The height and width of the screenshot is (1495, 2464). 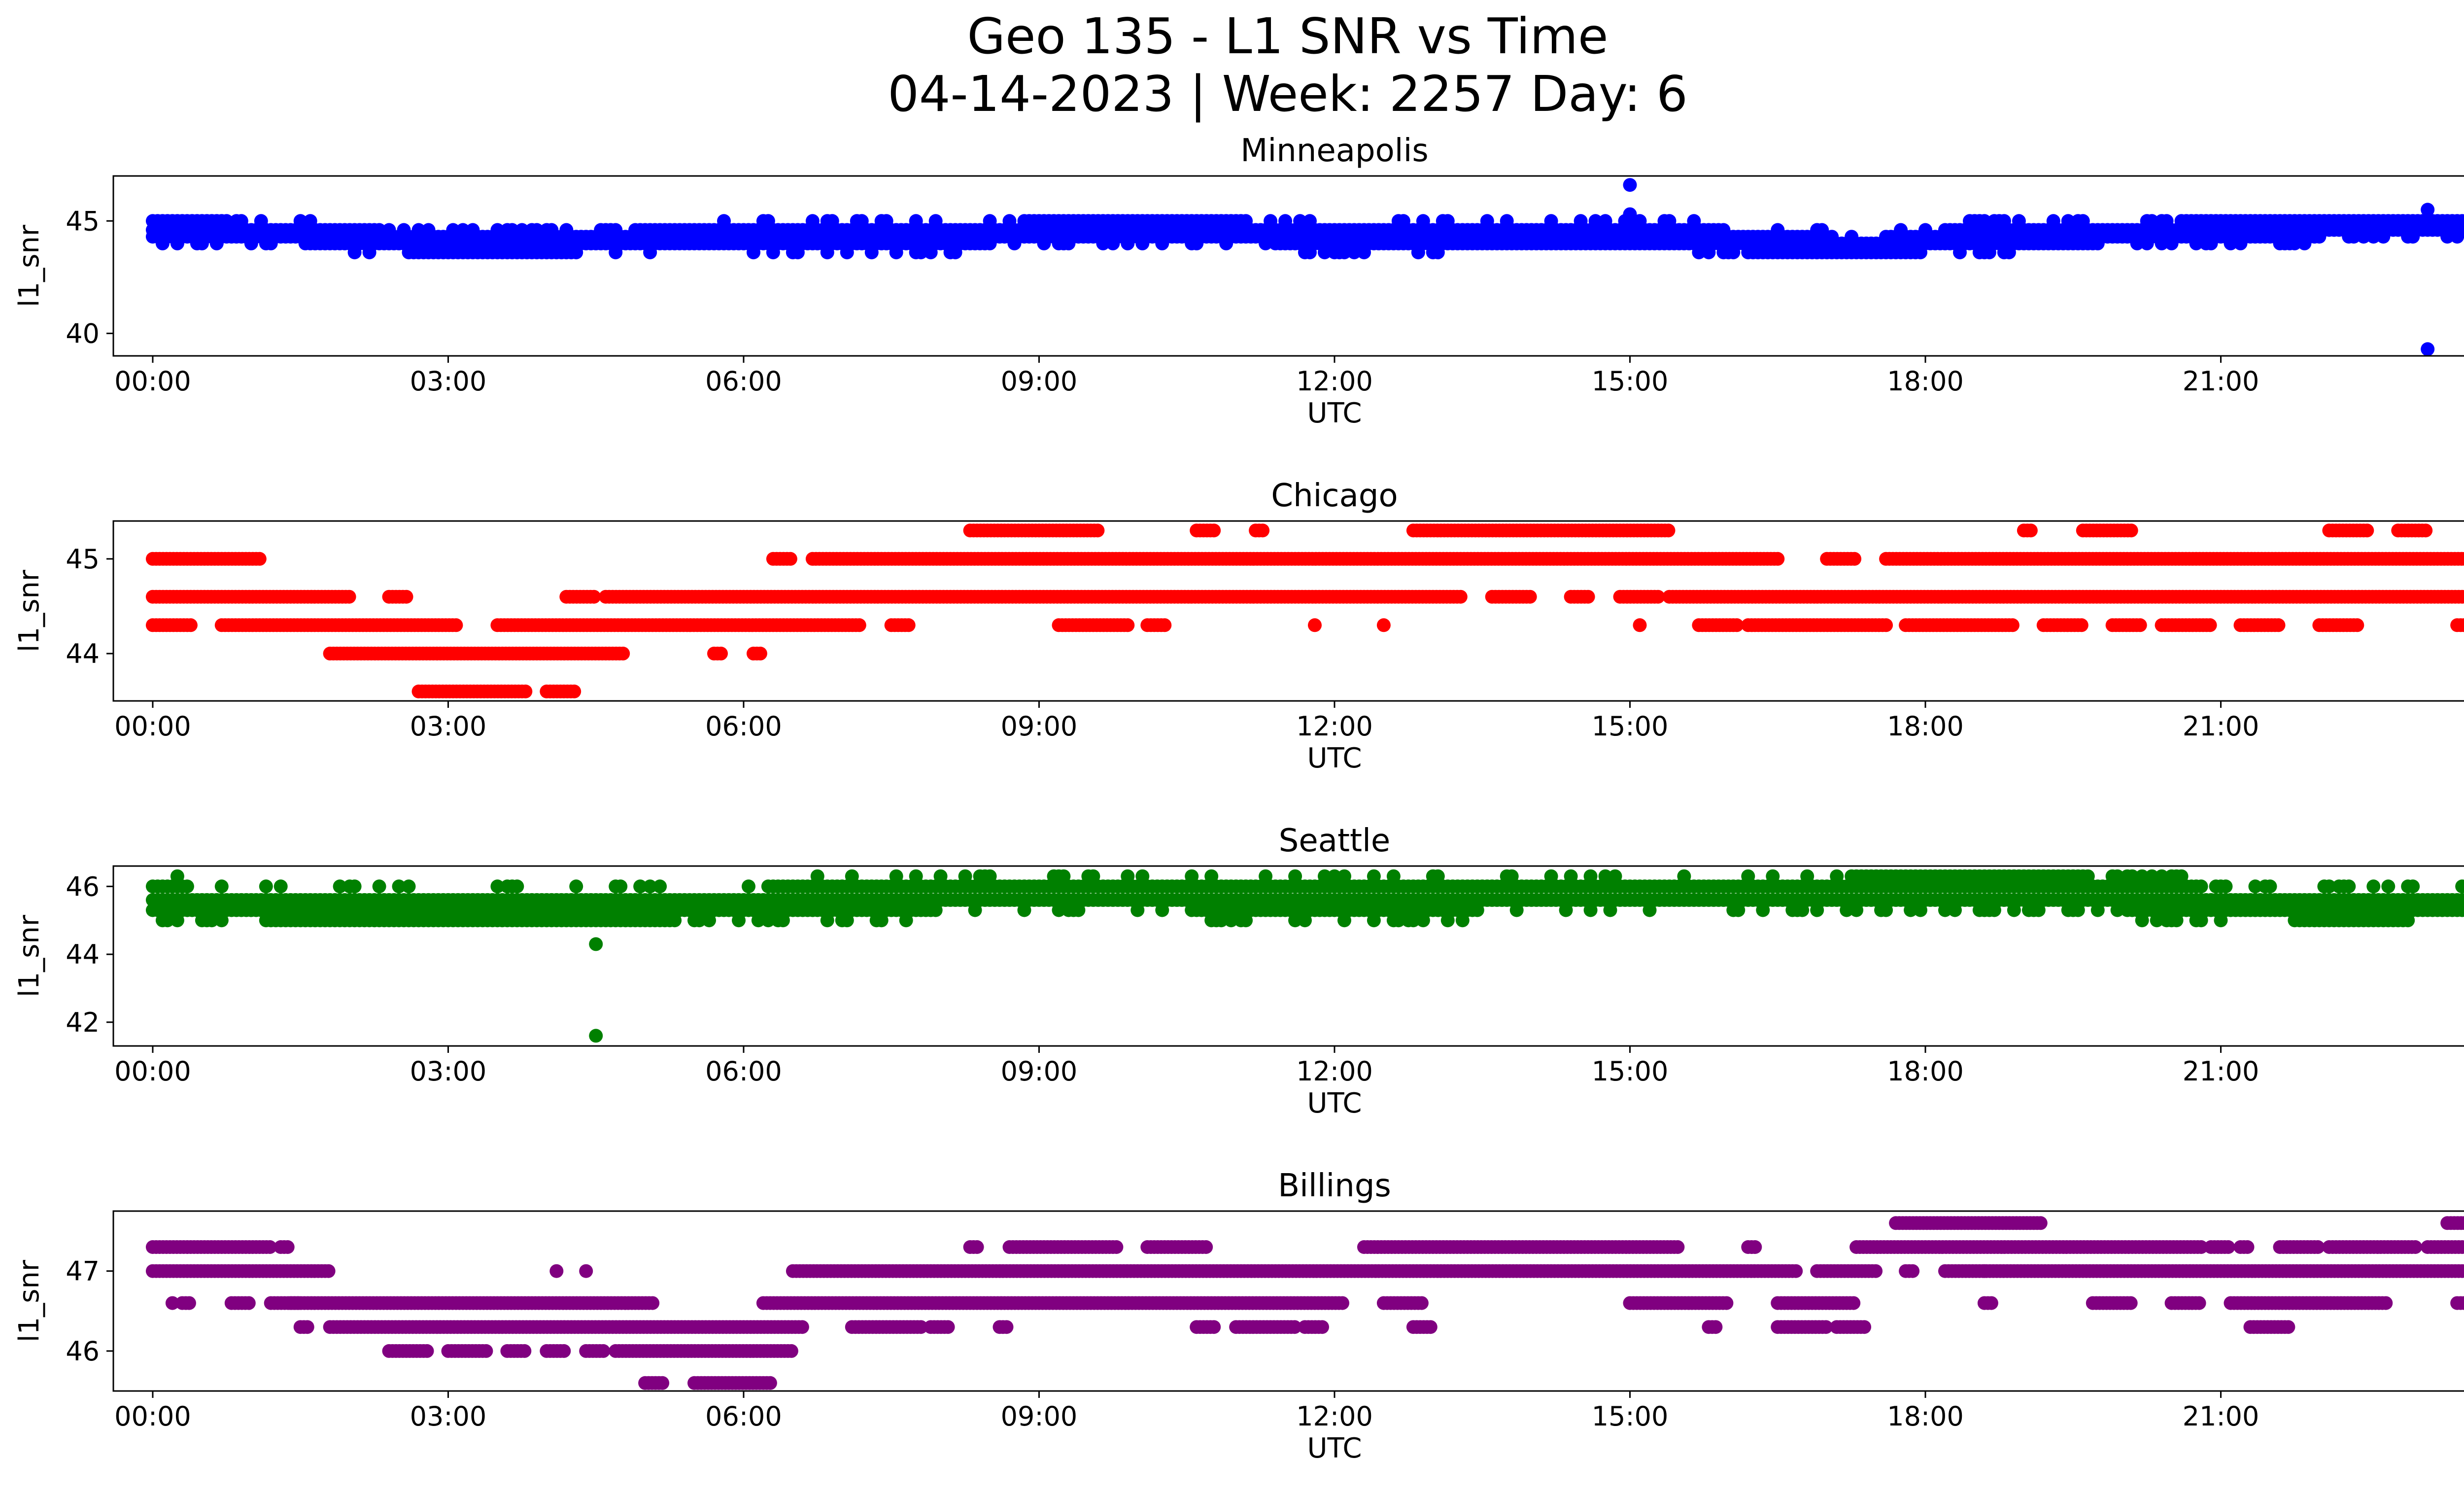 What do you see at coordinates (1287, 94) in the screenshot?
I see `figure-title-line-2: 04-14-2023 | Week: 2257 Day: 6` at bounding box center [1287, 94].